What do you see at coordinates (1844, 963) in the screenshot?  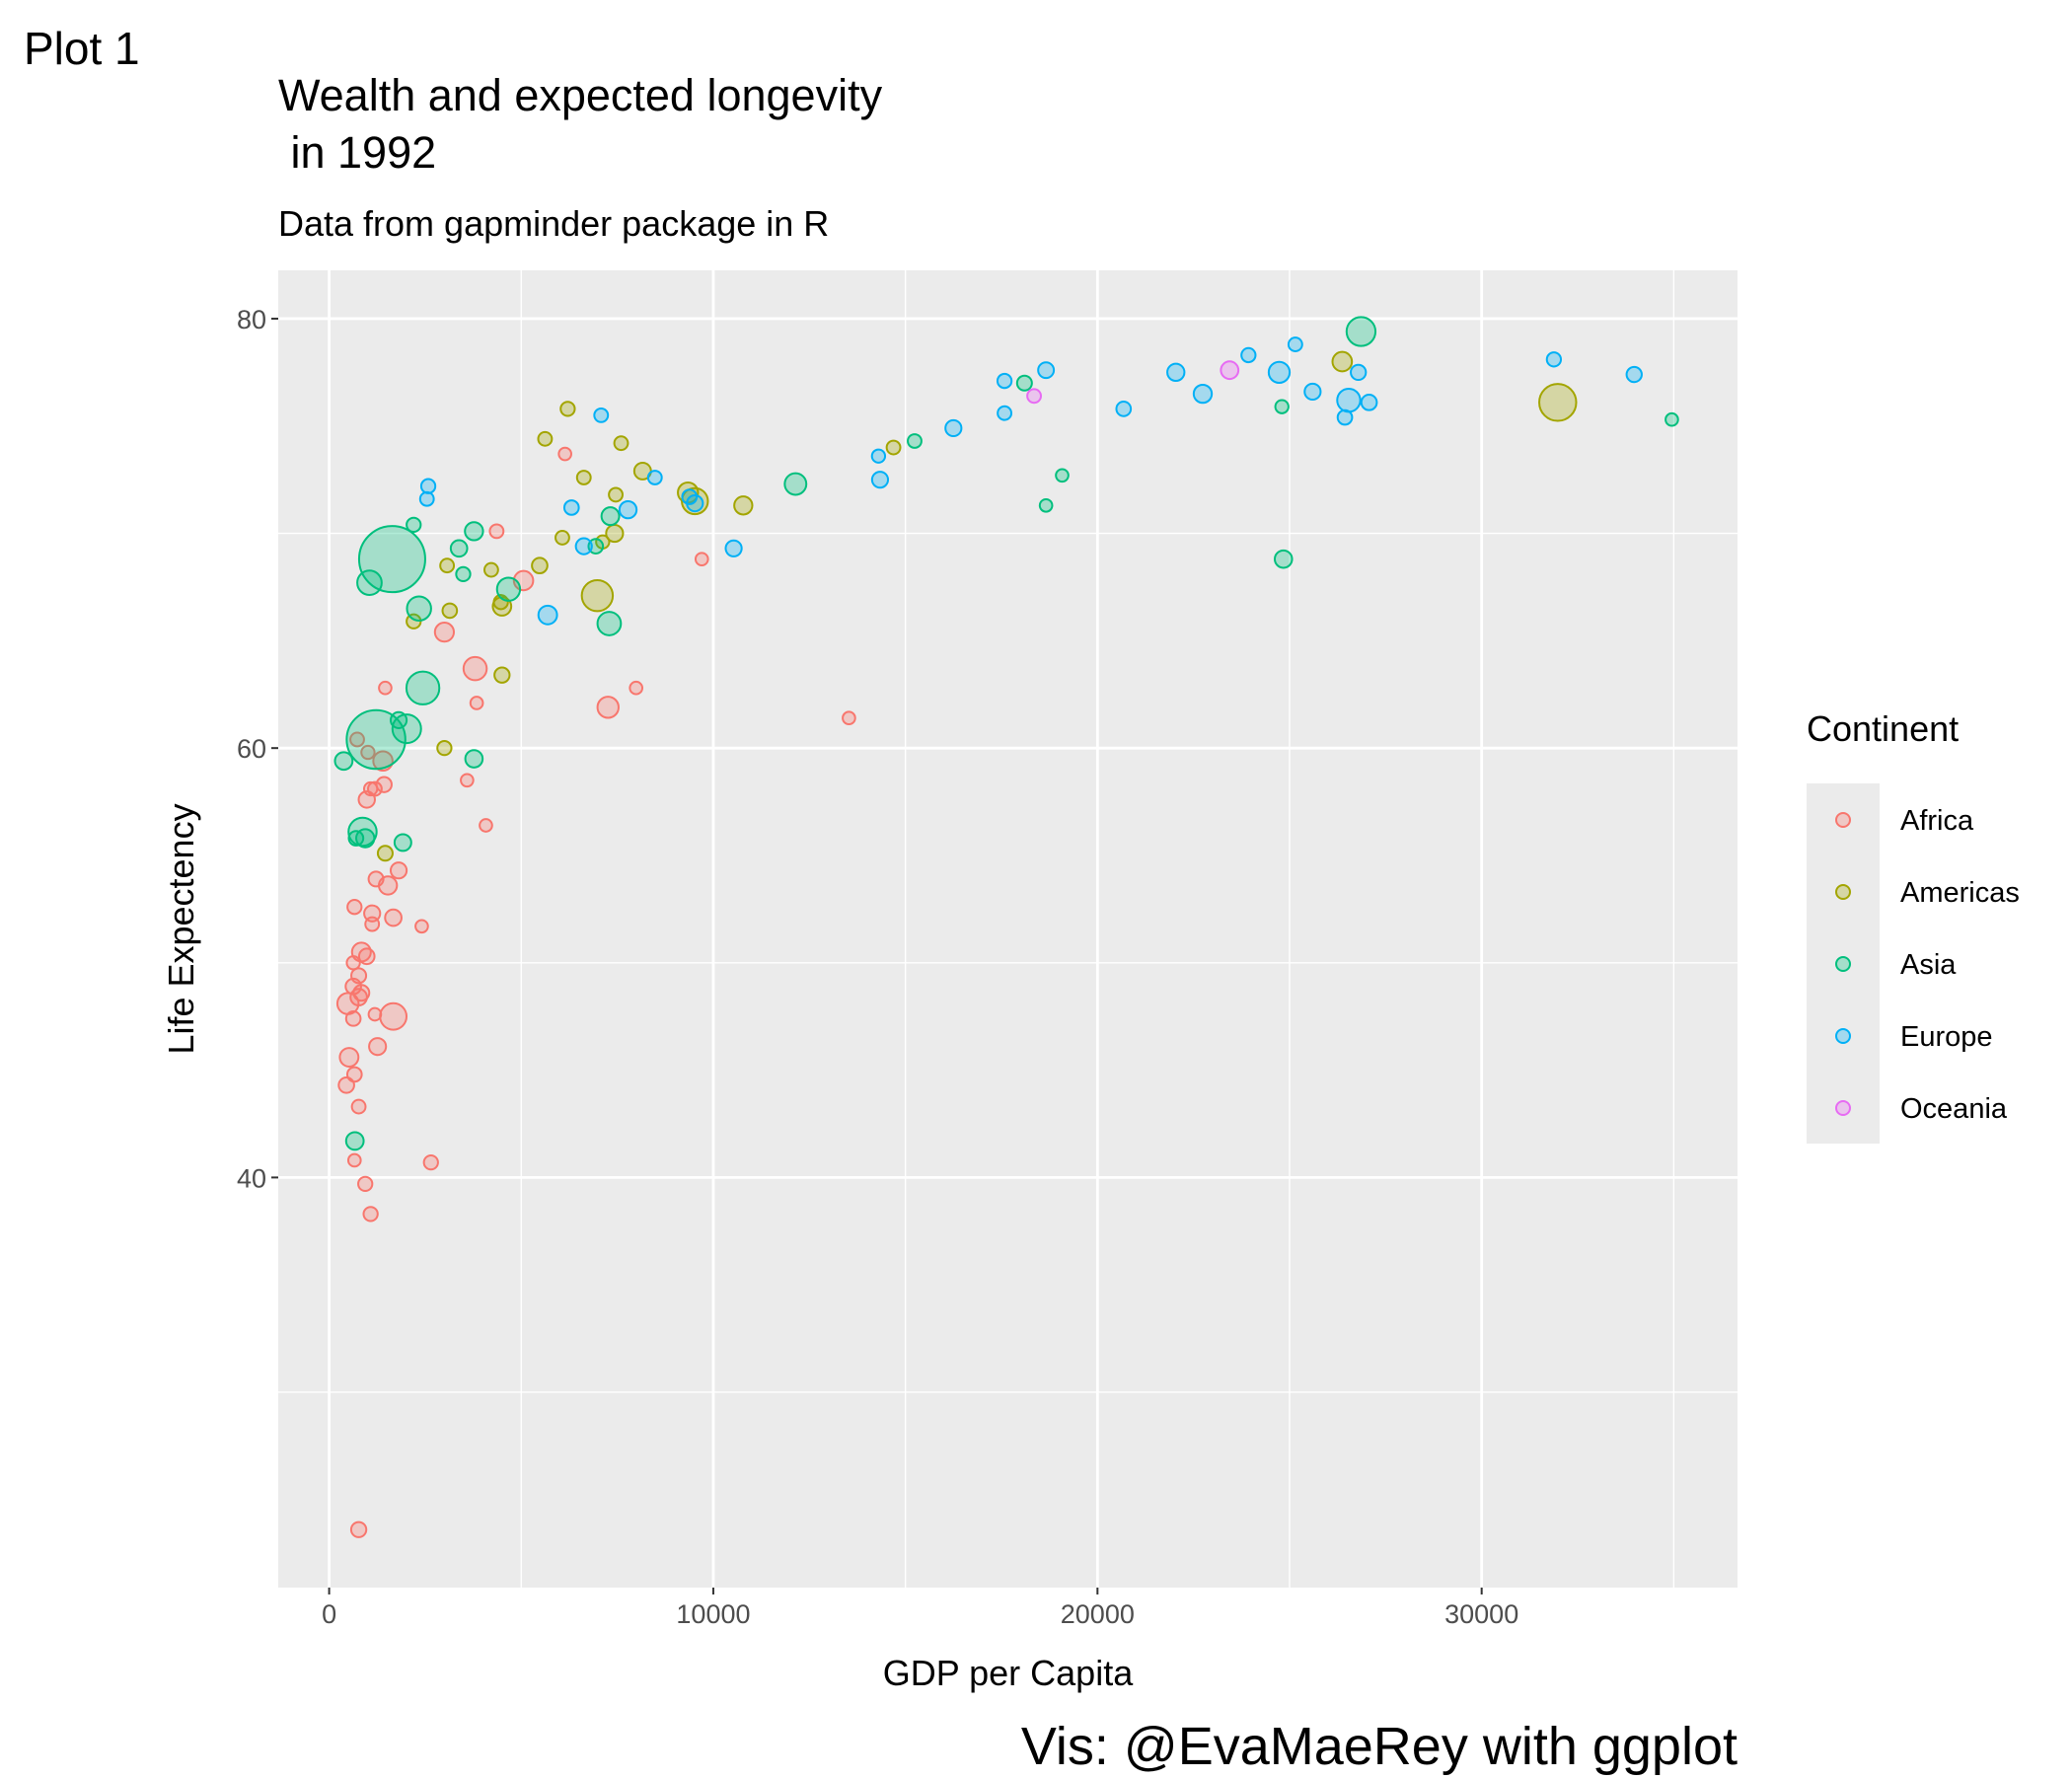 I see `legend-key-background` at bounding box center [1844, 963].